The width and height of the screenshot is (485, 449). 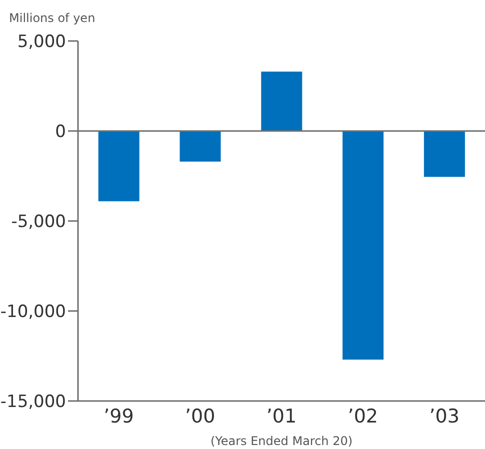 I want to click on x-tick-label: ’03, so click(x=444, y=416).